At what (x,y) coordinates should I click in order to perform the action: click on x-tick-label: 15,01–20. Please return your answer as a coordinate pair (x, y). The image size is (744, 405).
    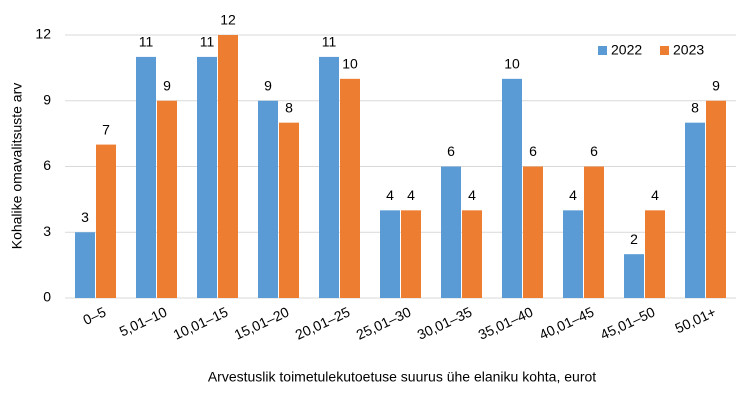
    Looking at the image, I should click on (262, 322).